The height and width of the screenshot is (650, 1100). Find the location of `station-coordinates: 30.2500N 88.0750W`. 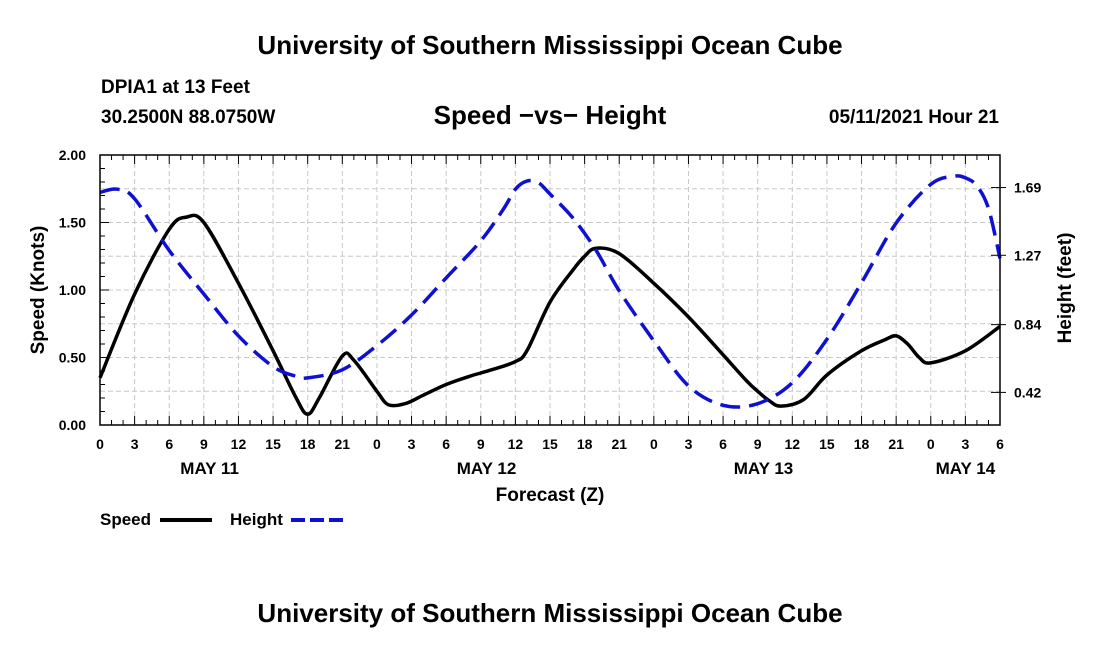

station-coordinates: 30.2500N 88.0750W is located at coordinates (188, 117).